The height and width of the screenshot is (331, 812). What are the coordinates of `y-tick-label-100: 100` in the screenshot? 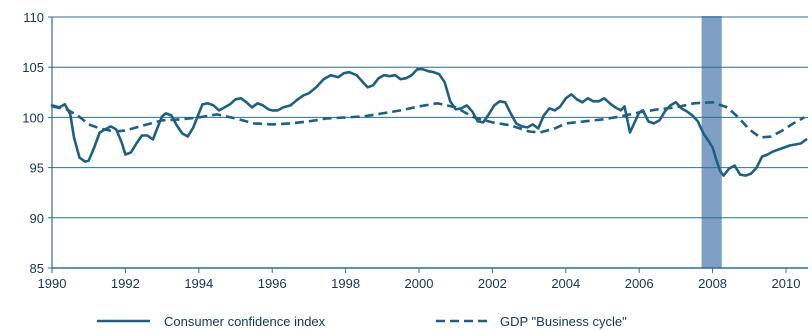 It's located at (33, 117).